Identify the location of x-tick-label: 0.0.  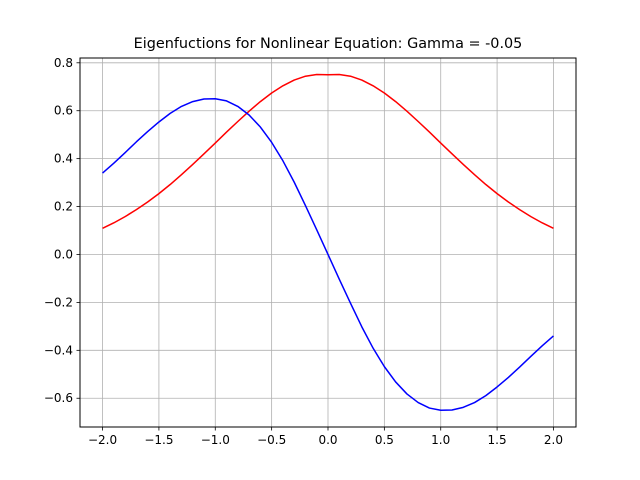
(327, 440).